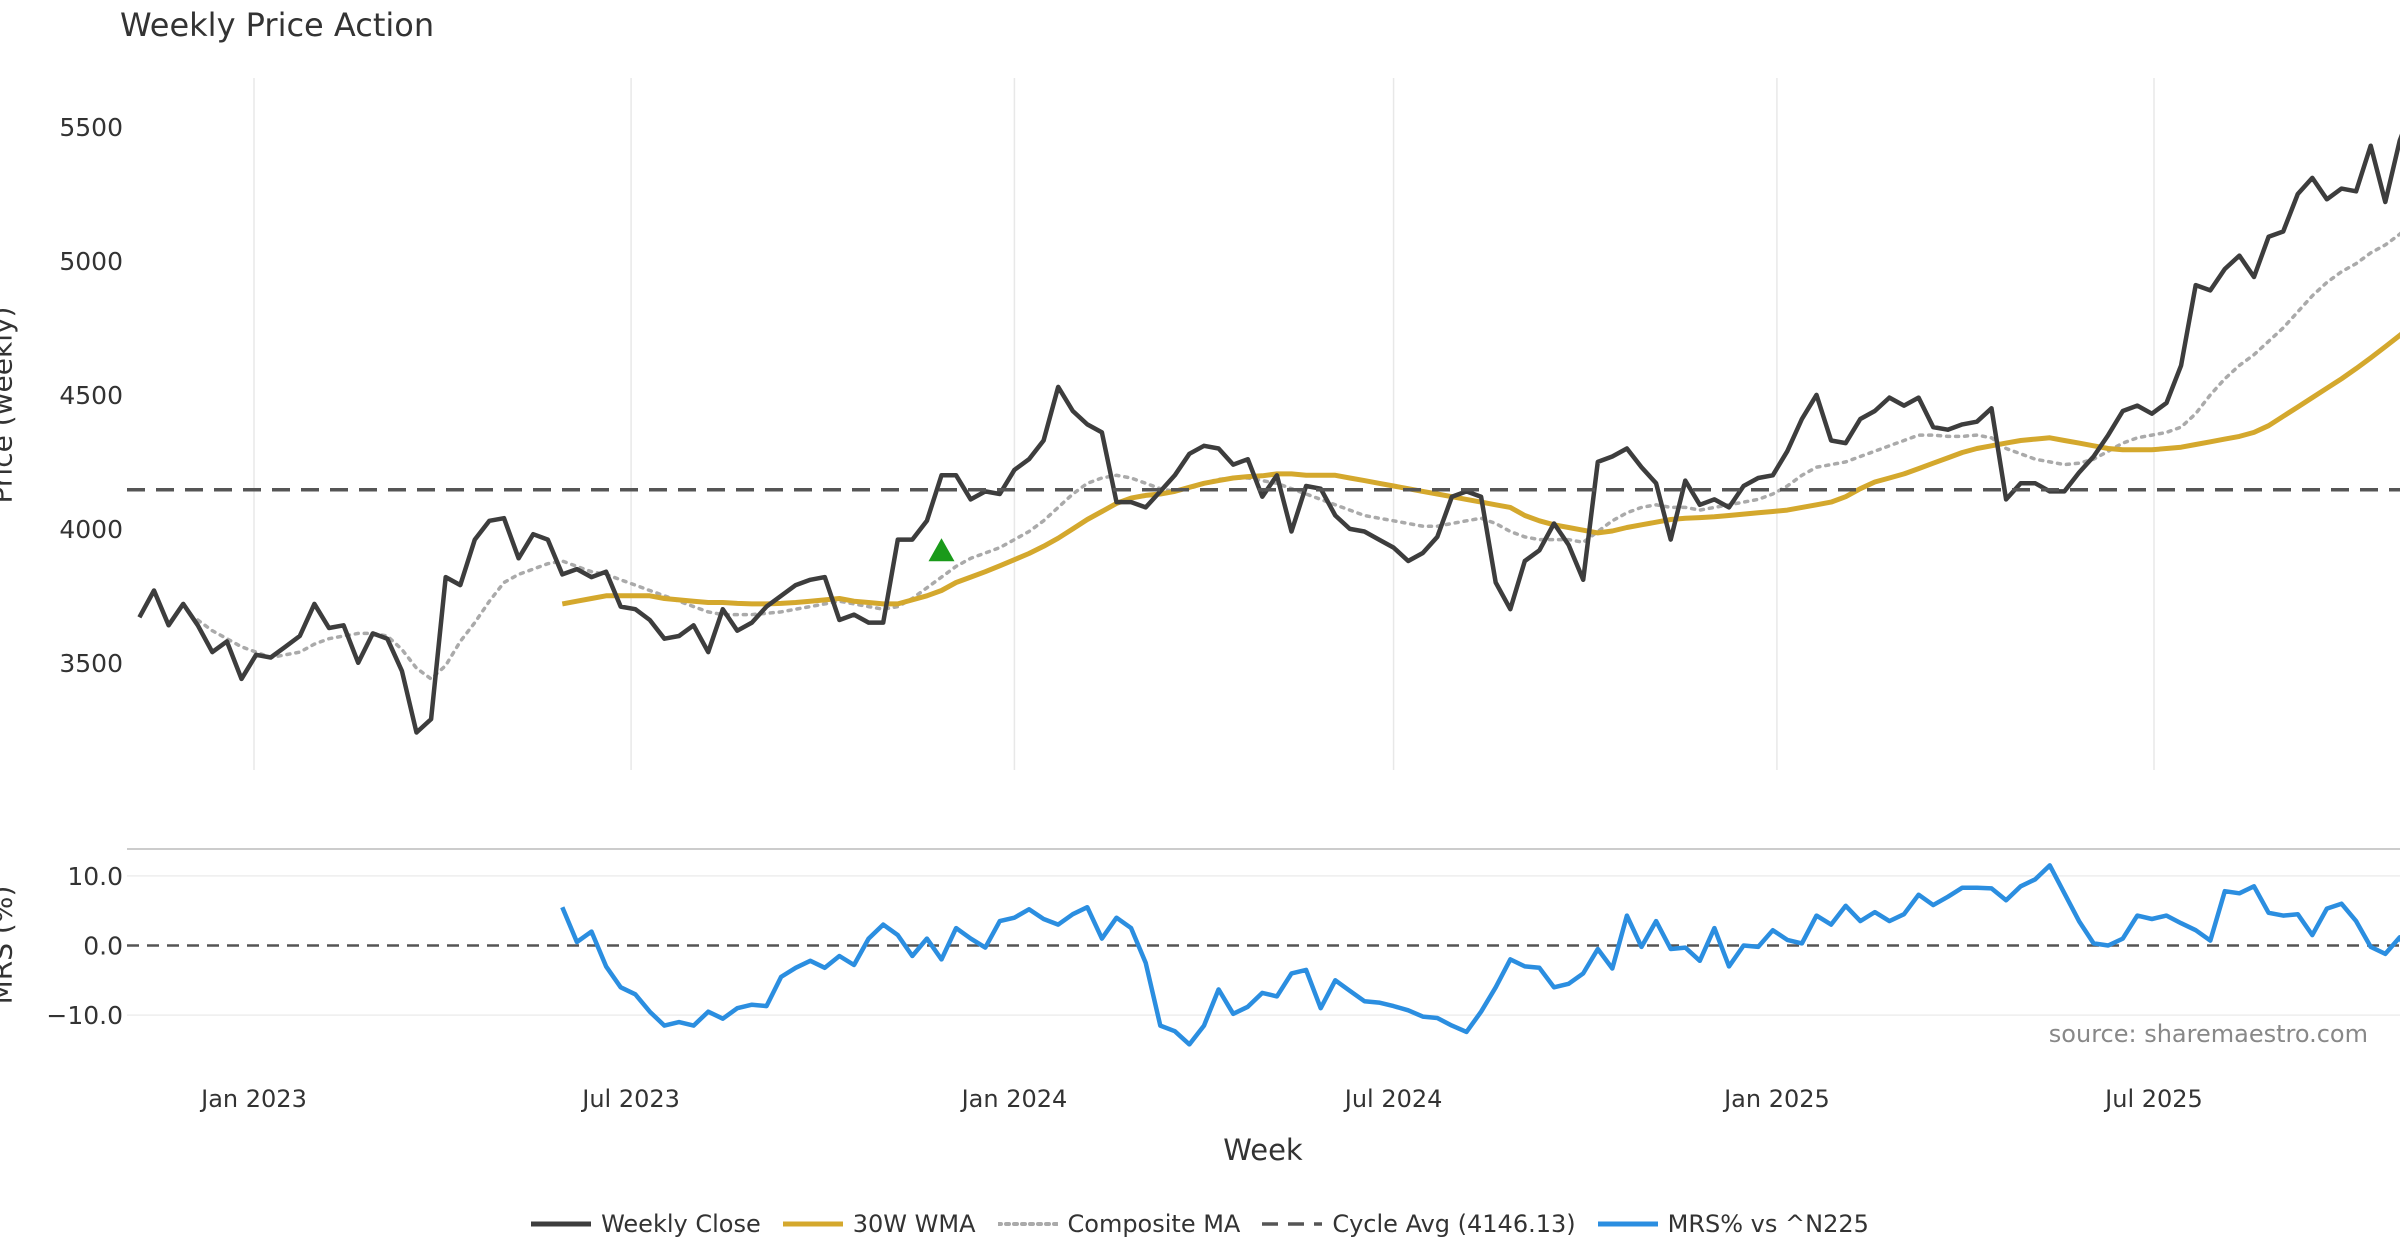  I want to click on price-tick-label: 5500, so click(91, 127).